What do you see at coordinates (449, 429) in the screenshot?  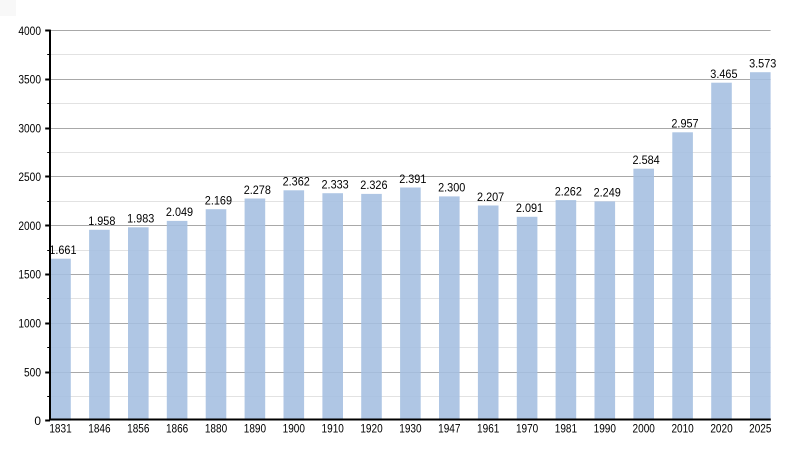 I see `svg-text: 1947` at bounding box center [449, 429].